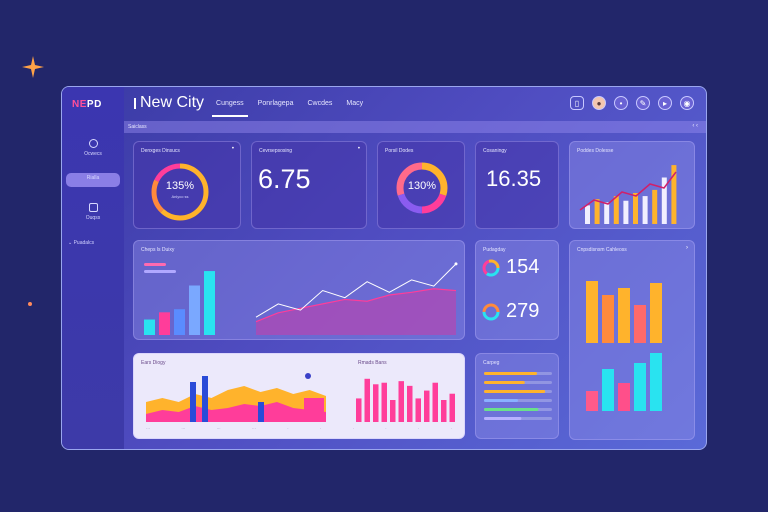 The width and height of the screenshot is (768, 512). I want to click on tab-3: Cwcdes, so click(320, 103).